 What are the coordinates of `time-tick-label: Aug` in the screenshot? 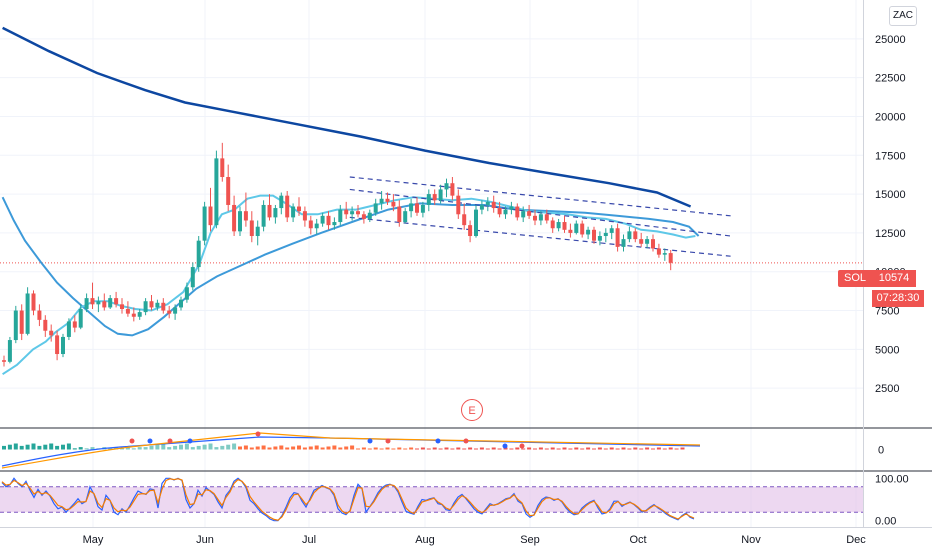 It's located at (425, 540).